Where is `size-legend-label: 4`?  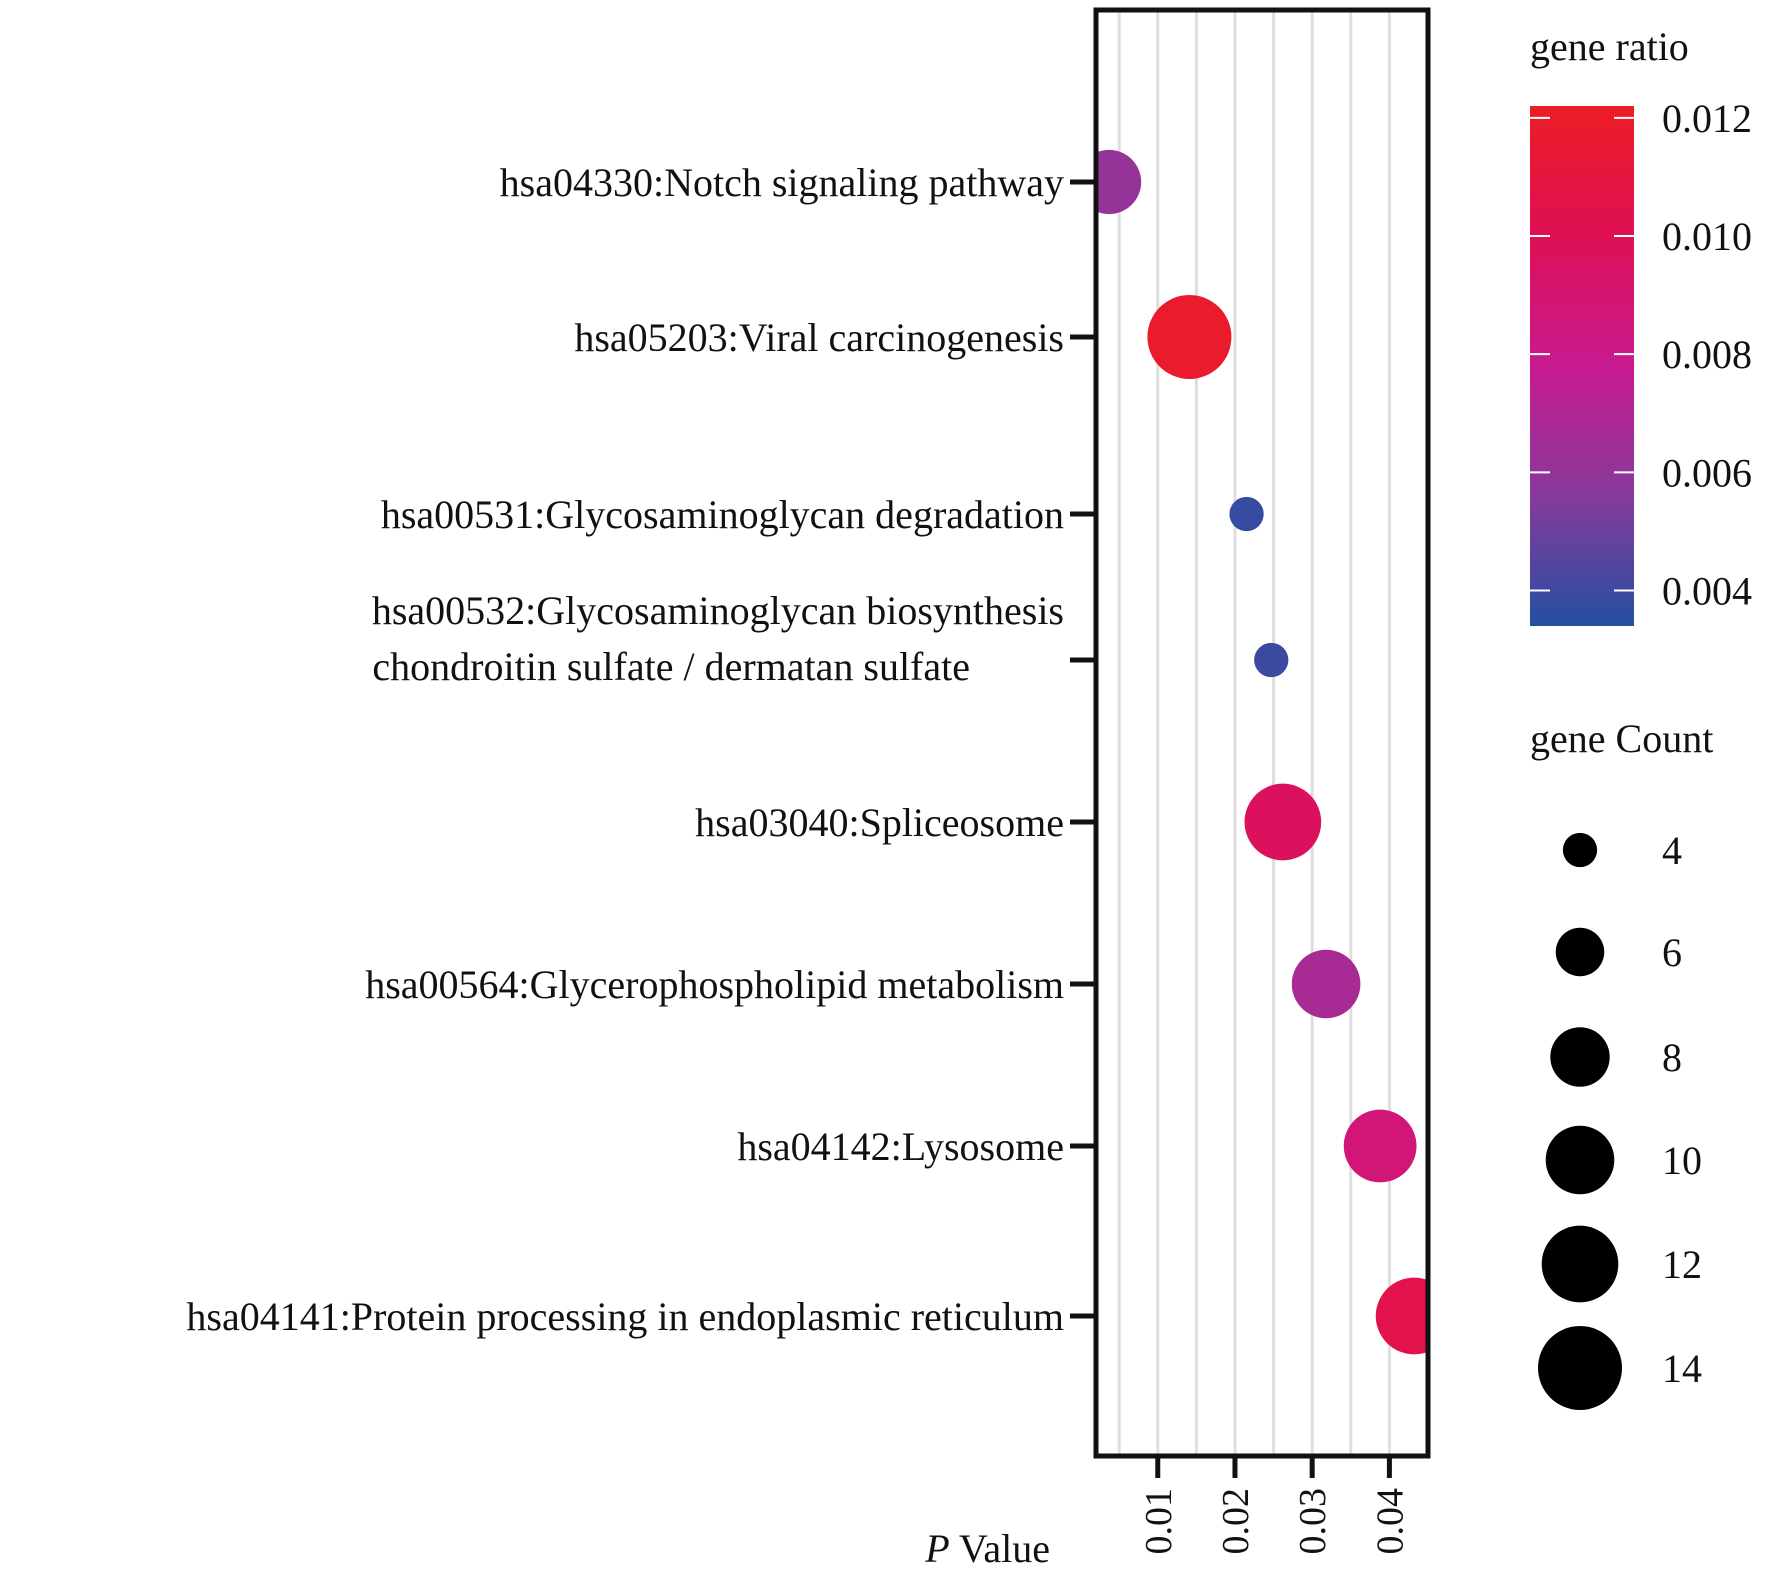
size-legend-label: 4 is located at coordinates (1672, 850).